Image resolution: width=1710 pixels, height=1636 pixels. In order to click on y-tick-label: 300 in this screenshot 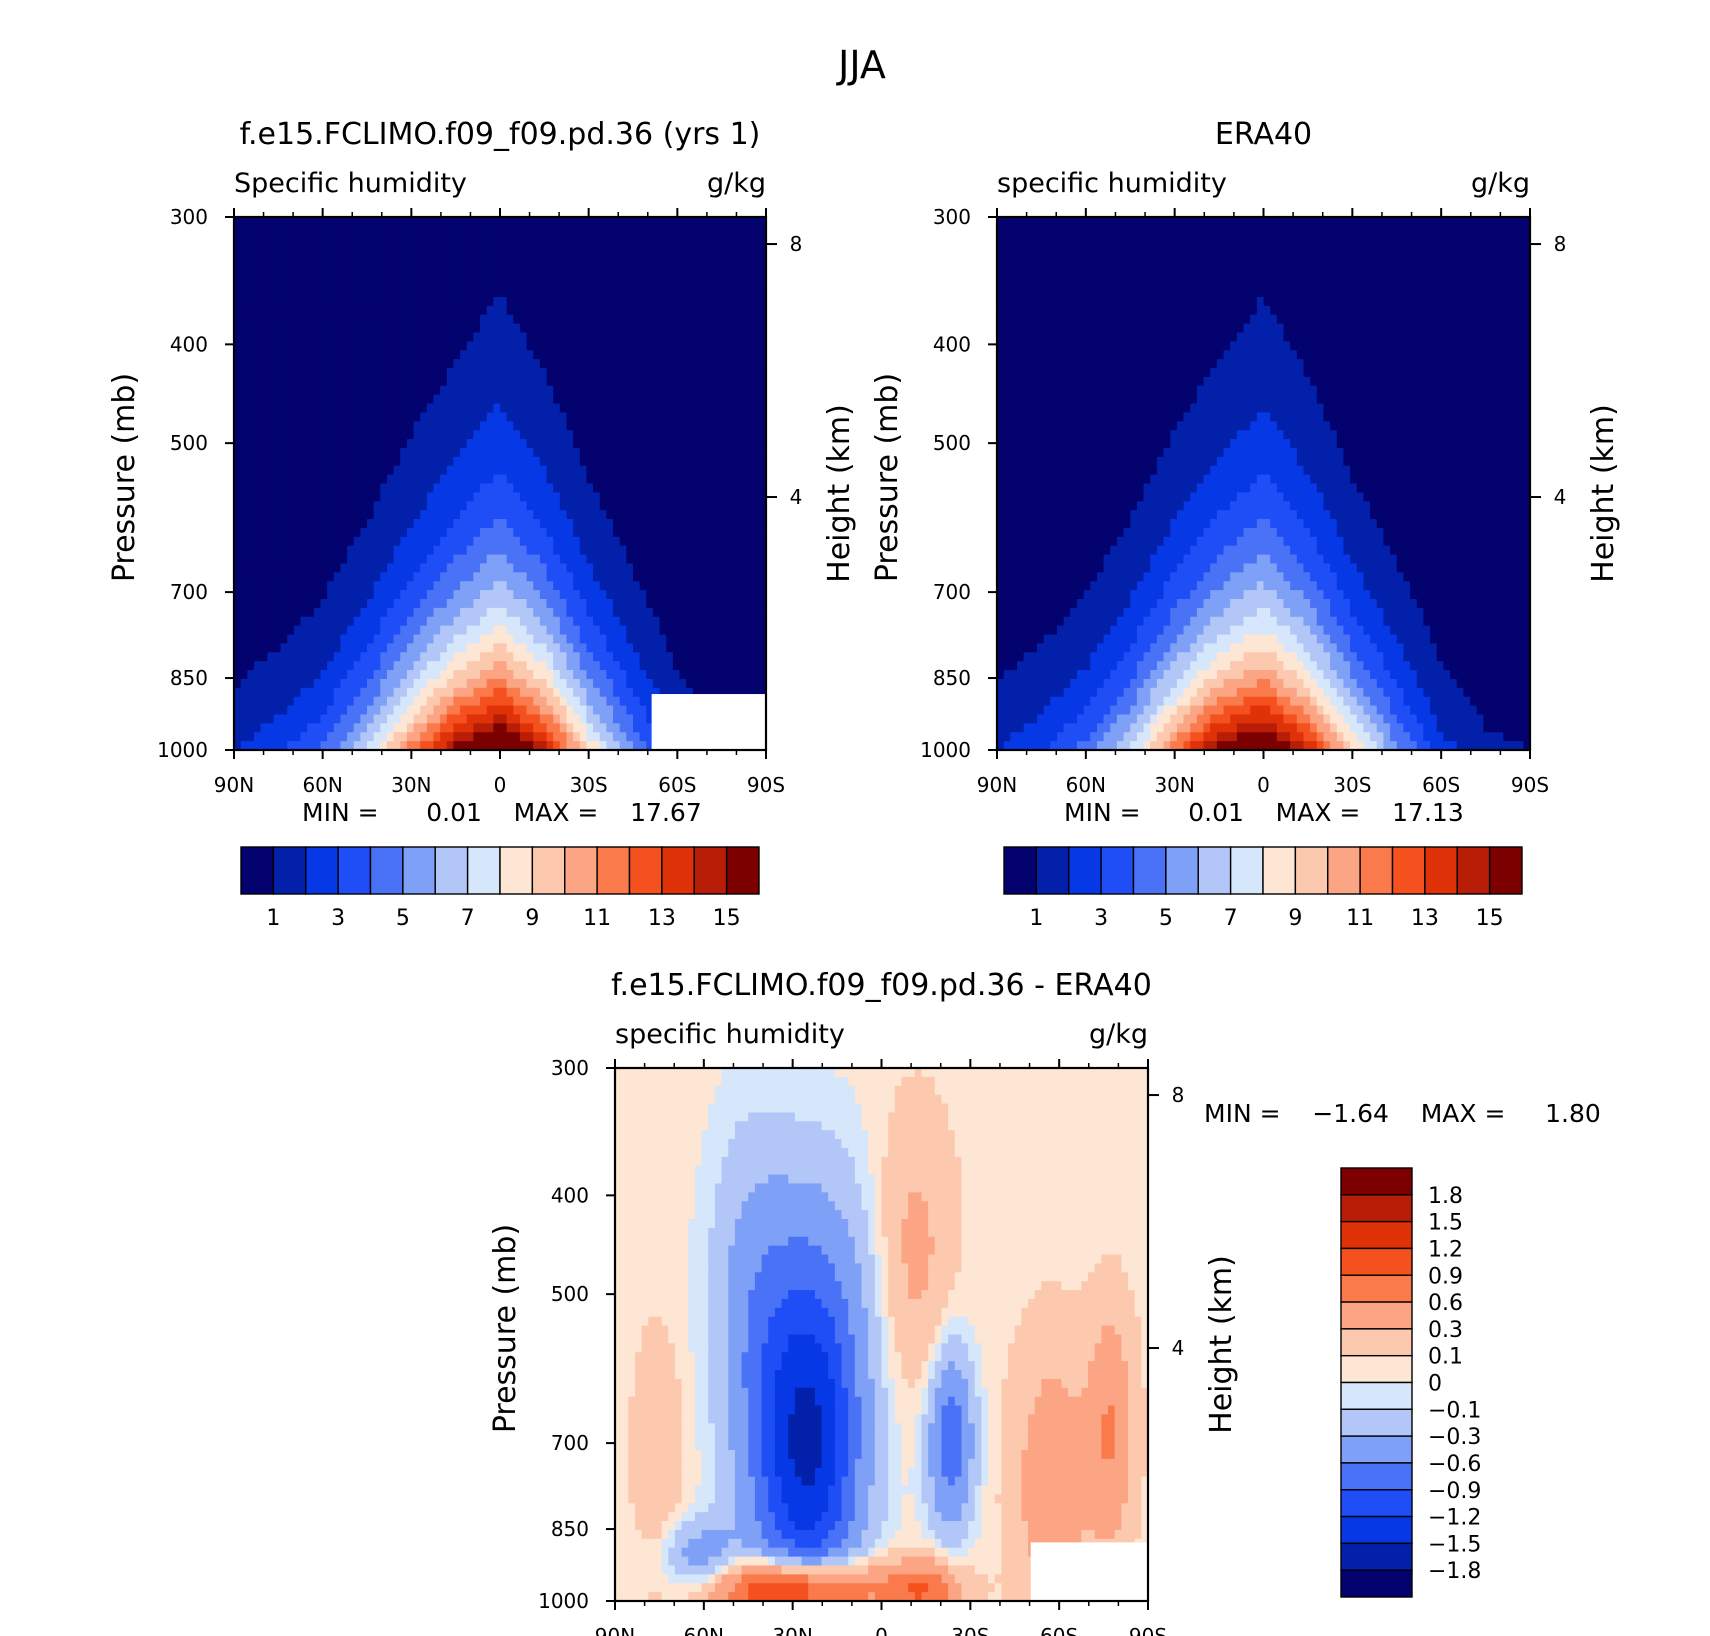, I will do `click(189, 217)`.